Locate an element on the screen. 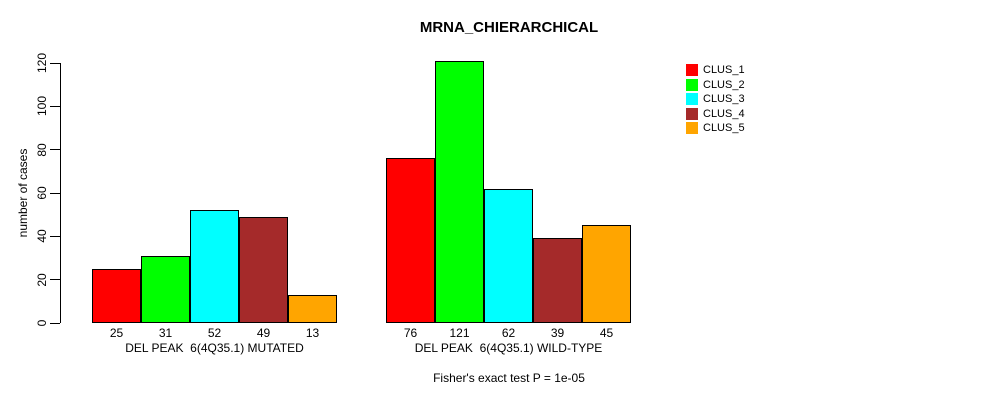 This screenshot has height=400, width=990. y-tick-label: 100 is located at coordinates (42, 106).